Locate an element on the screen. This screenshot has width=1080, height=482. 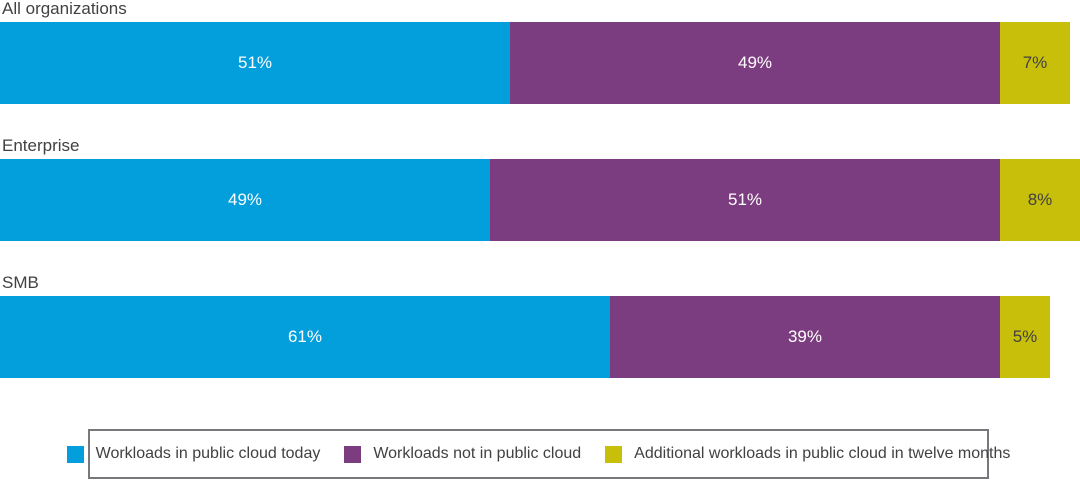
bar-segment-additional-workloads: 7% is located at coordinates (1035, 63).